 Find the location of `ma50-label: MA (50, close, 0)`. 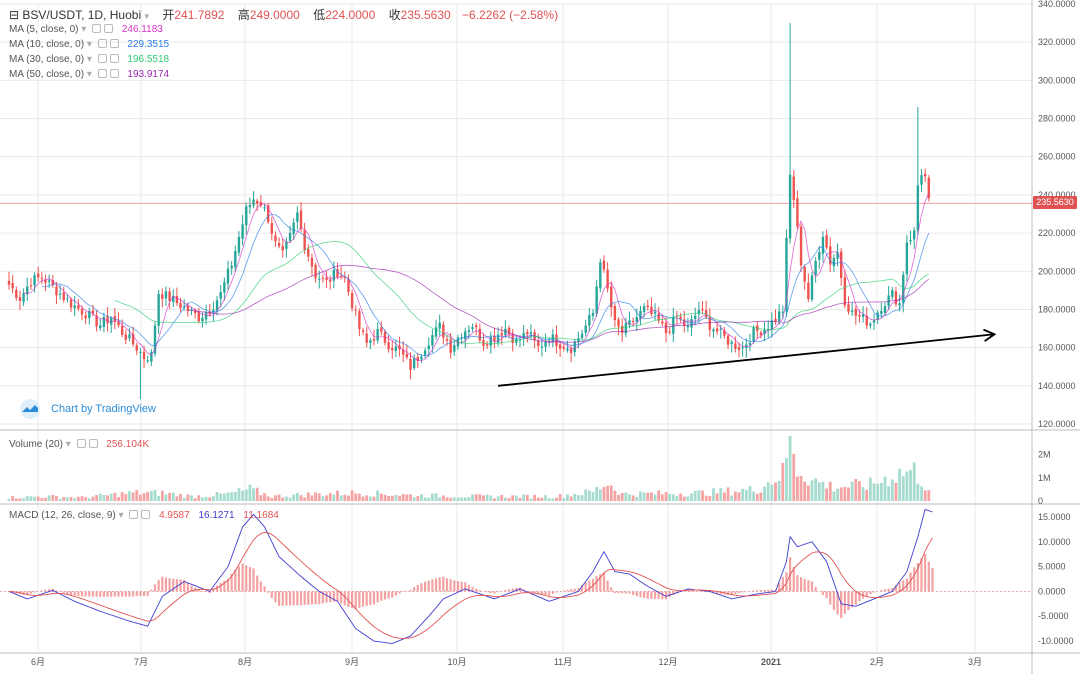

ma50-label: MA (50, close, 0) is located at coordinates (47, 74).